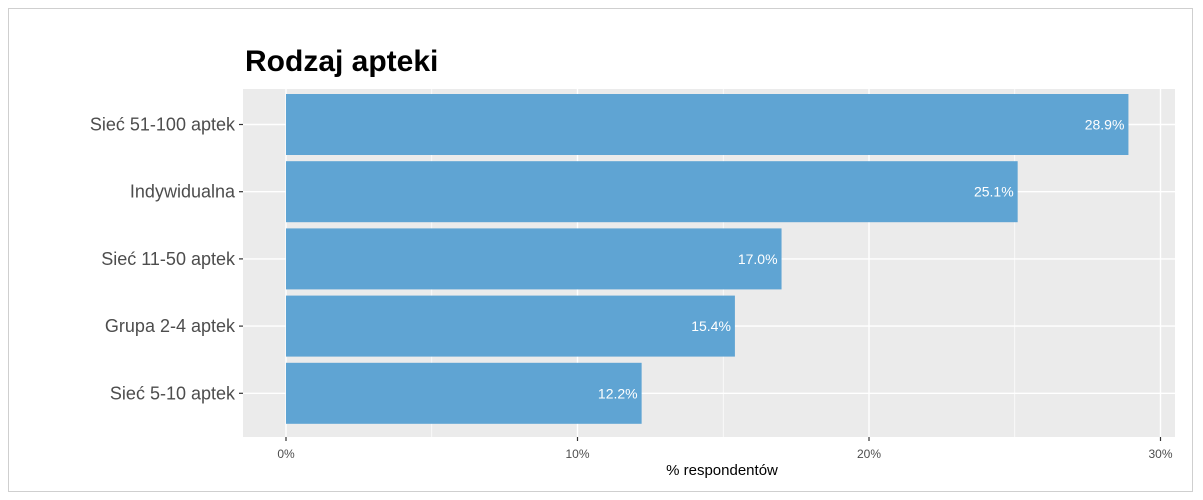 This screenshot has width=1203, height=500. I want to click on bar-value-label: 12.2%, so click(618, 393).